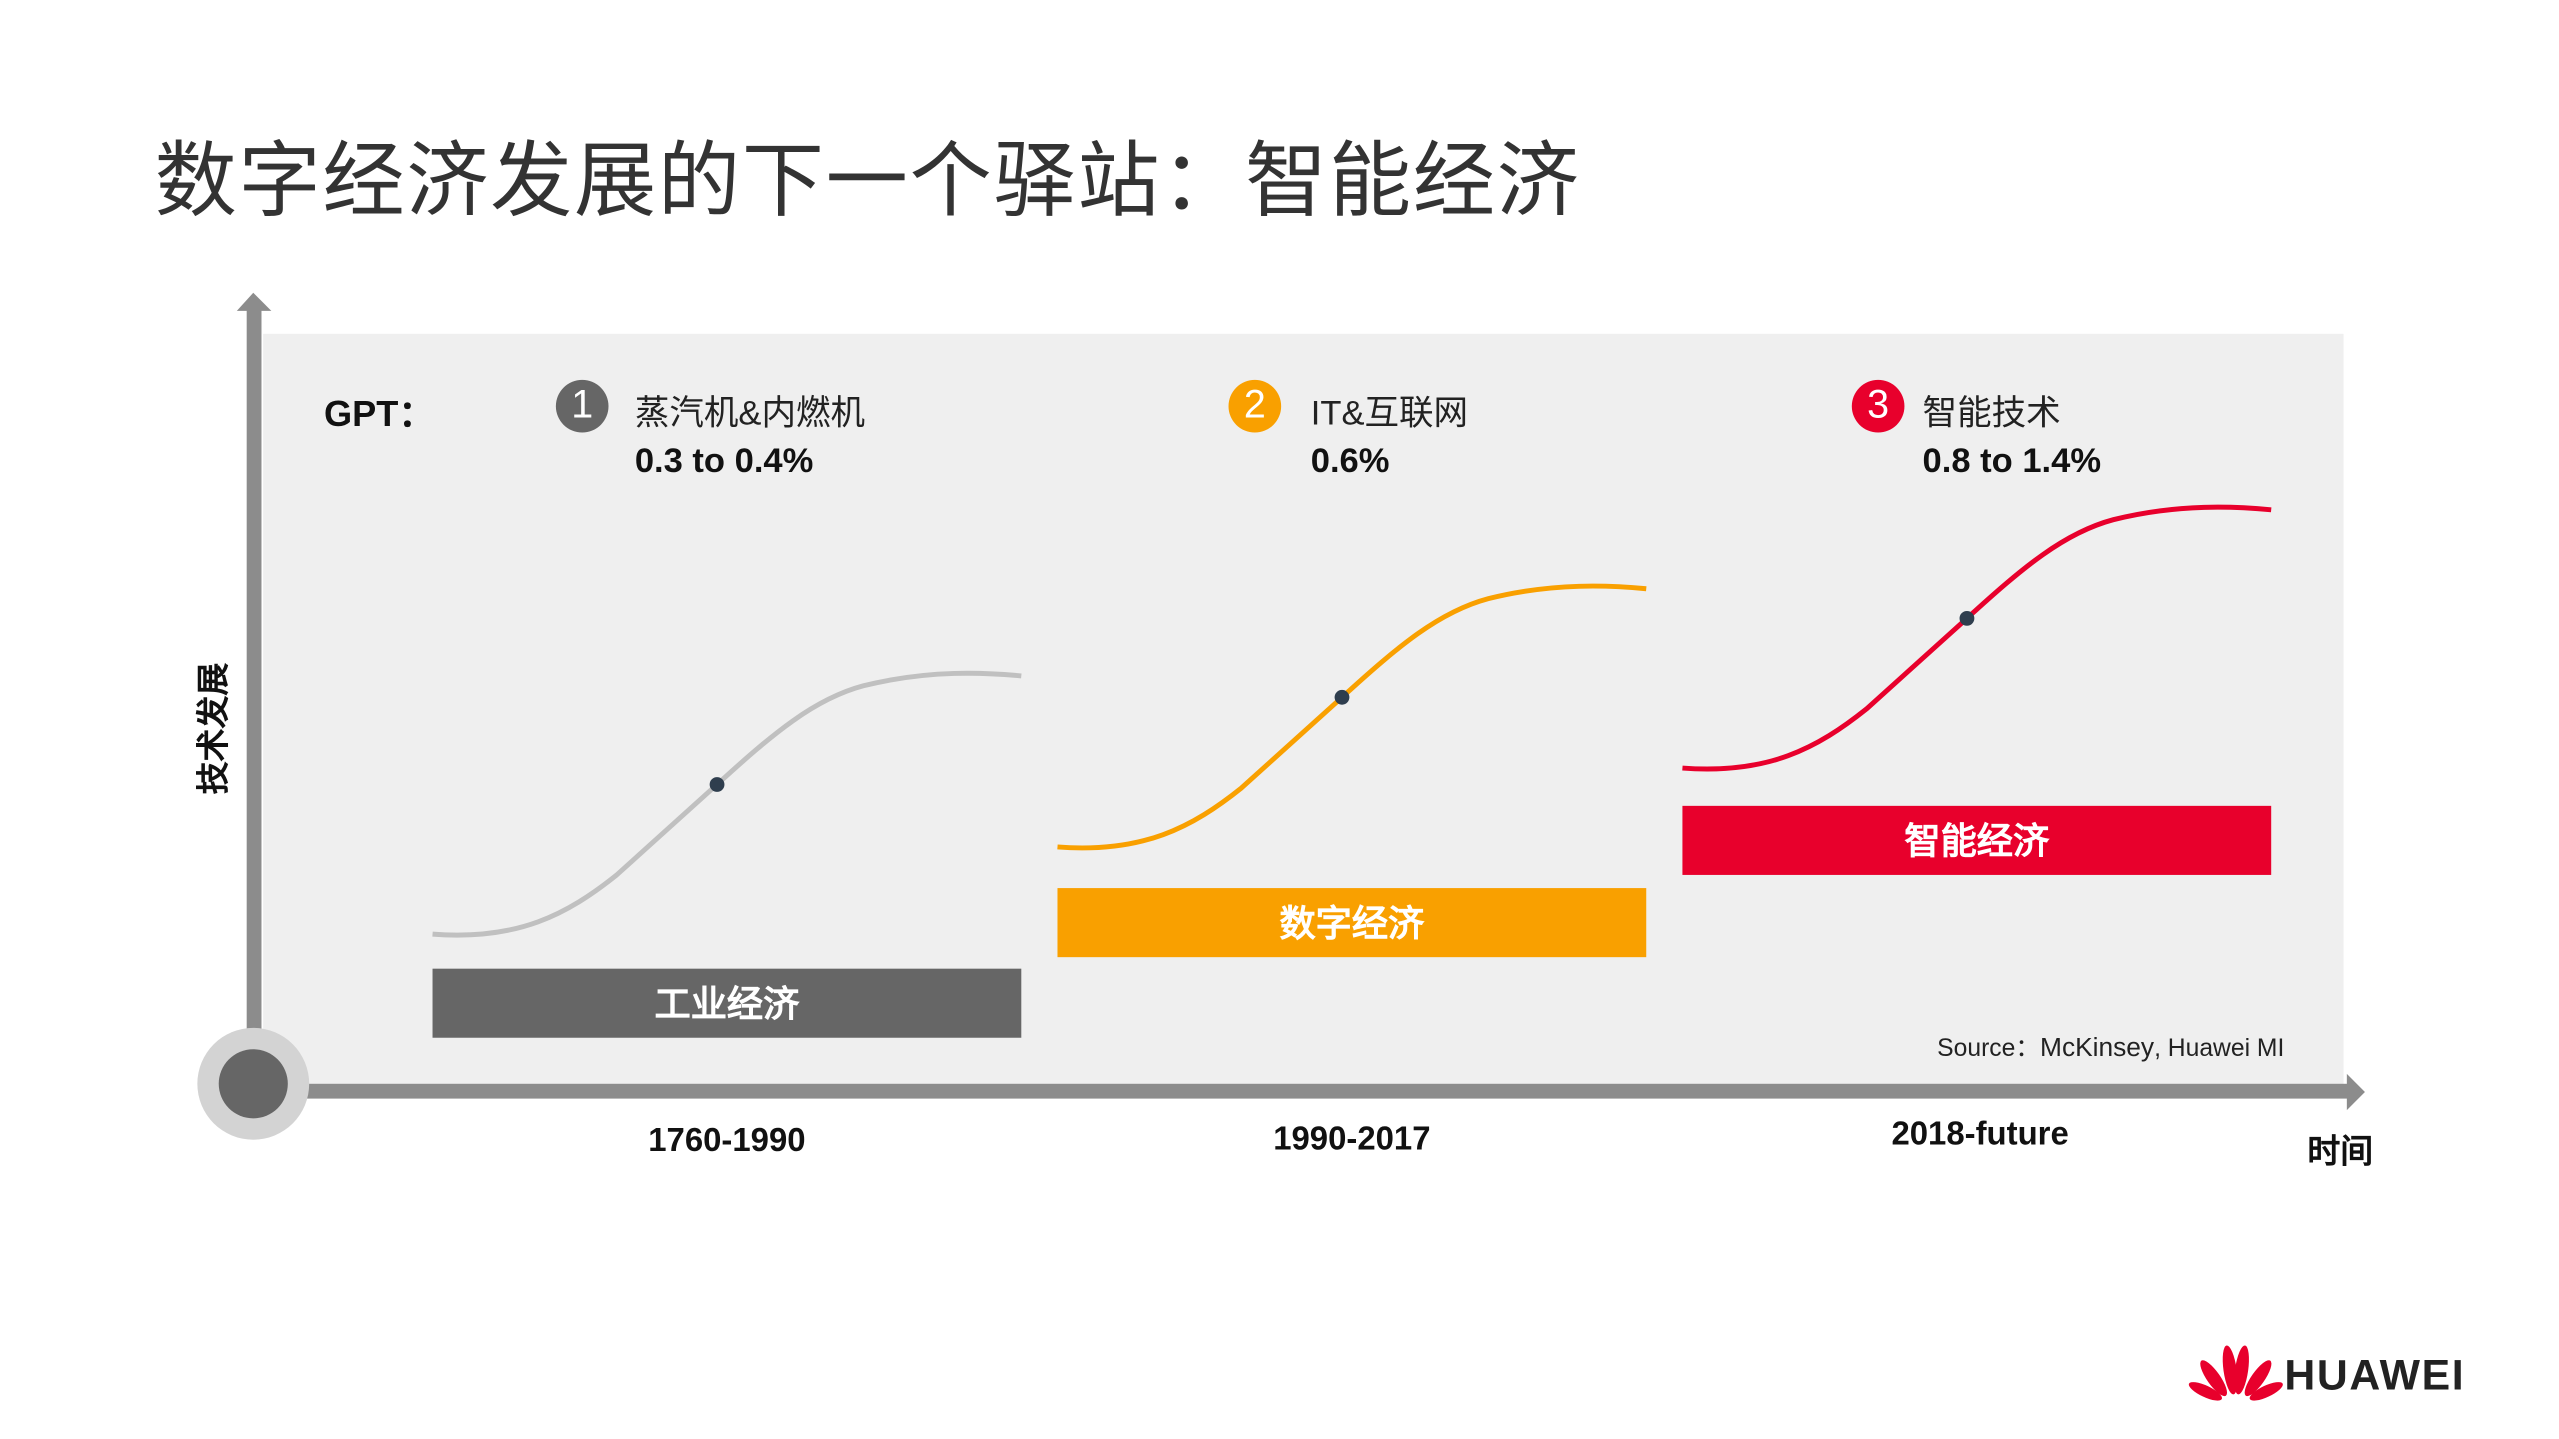  What do you see at coordinates (1352, 923) in the screenshot?
I see `stage-2-economy-bar: 数字经济` at bounding box center [1352, 923].